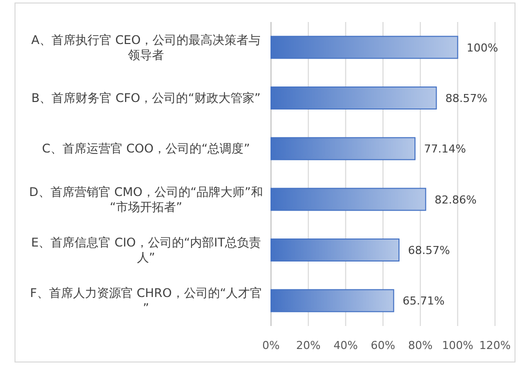  What do you see at coordinates (308, 345) in the screenshot?
I see `x-tick-label: 20%` at bounding box center [308, 345].